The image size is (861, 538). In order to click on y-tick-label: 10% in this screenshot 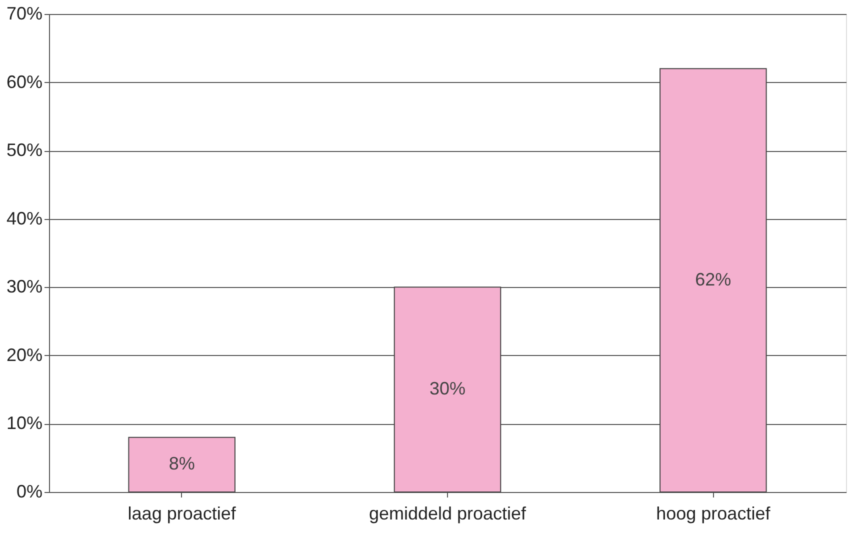, I will do `click(24, 423)`.